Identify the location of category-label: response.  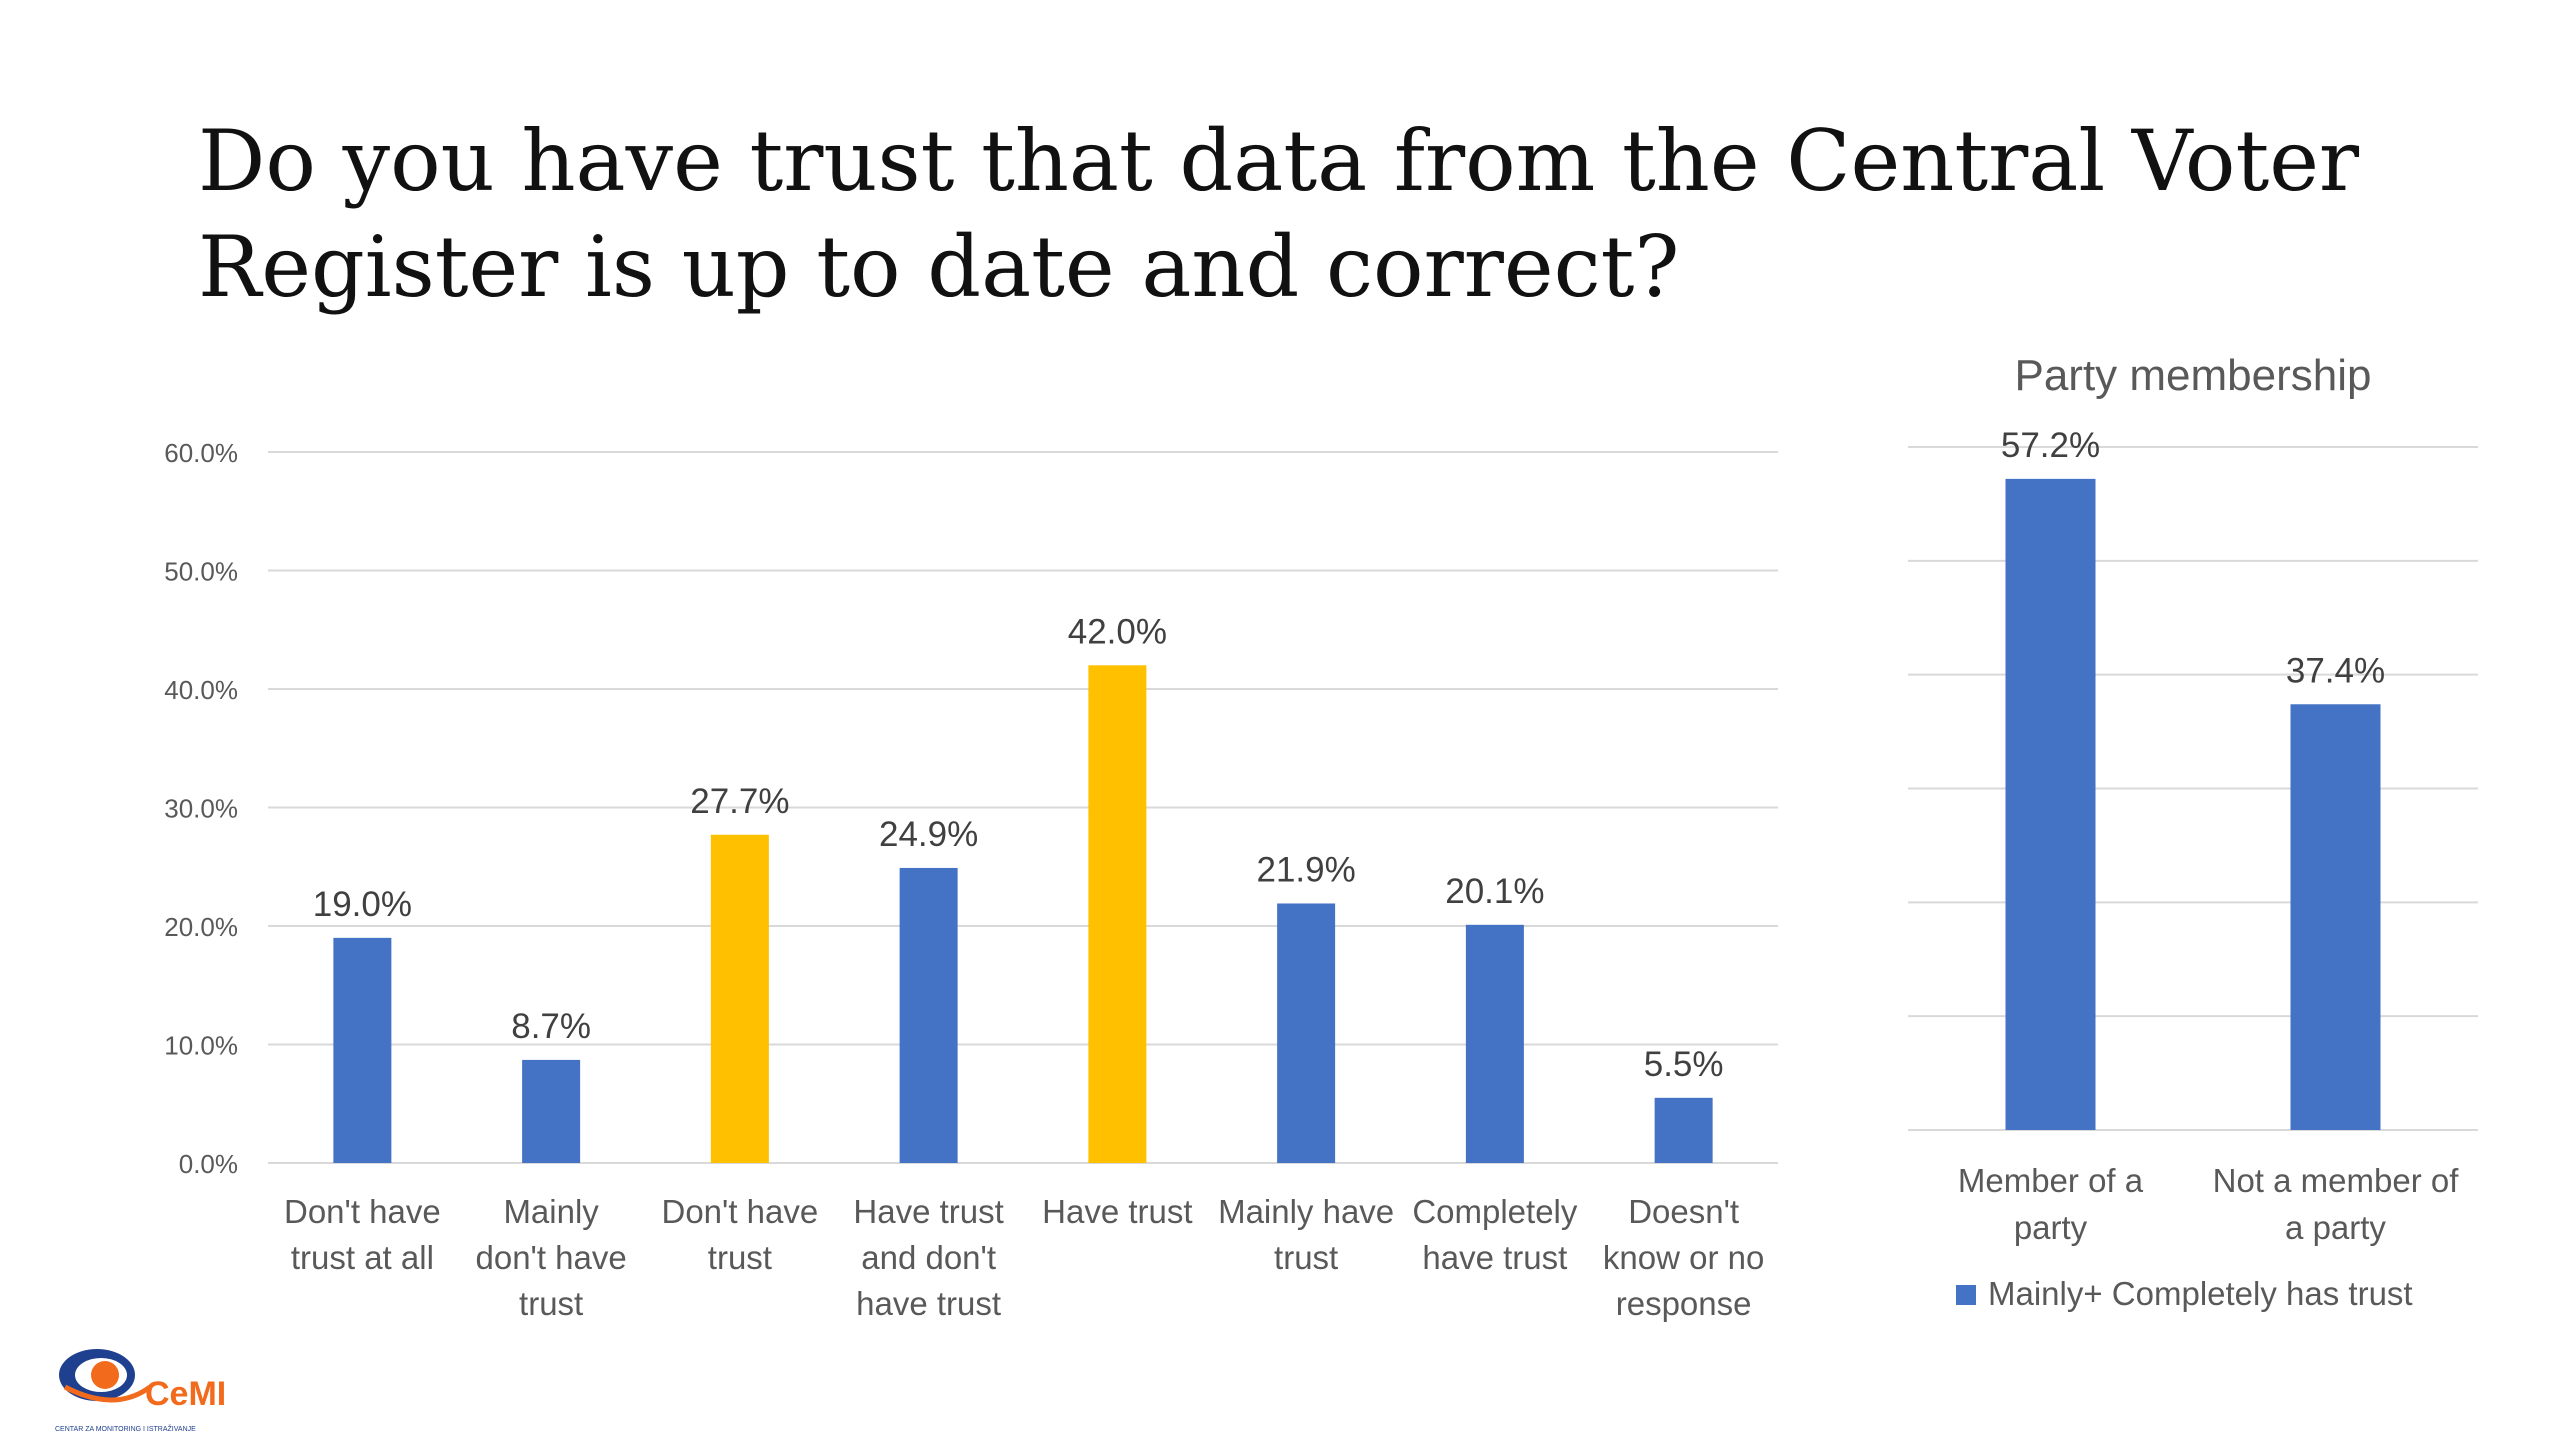
(1684, 1303).